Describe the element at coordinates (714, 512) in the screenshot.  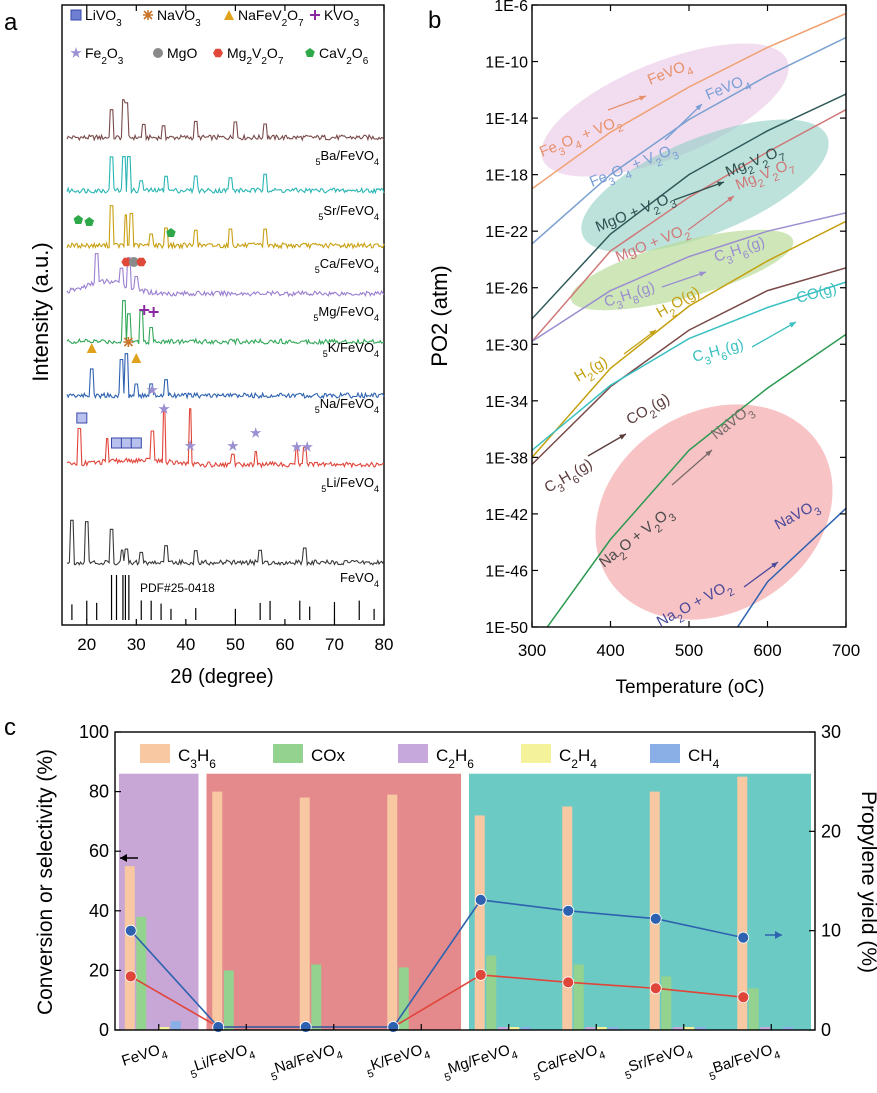
I see `region-navo3` at that location.